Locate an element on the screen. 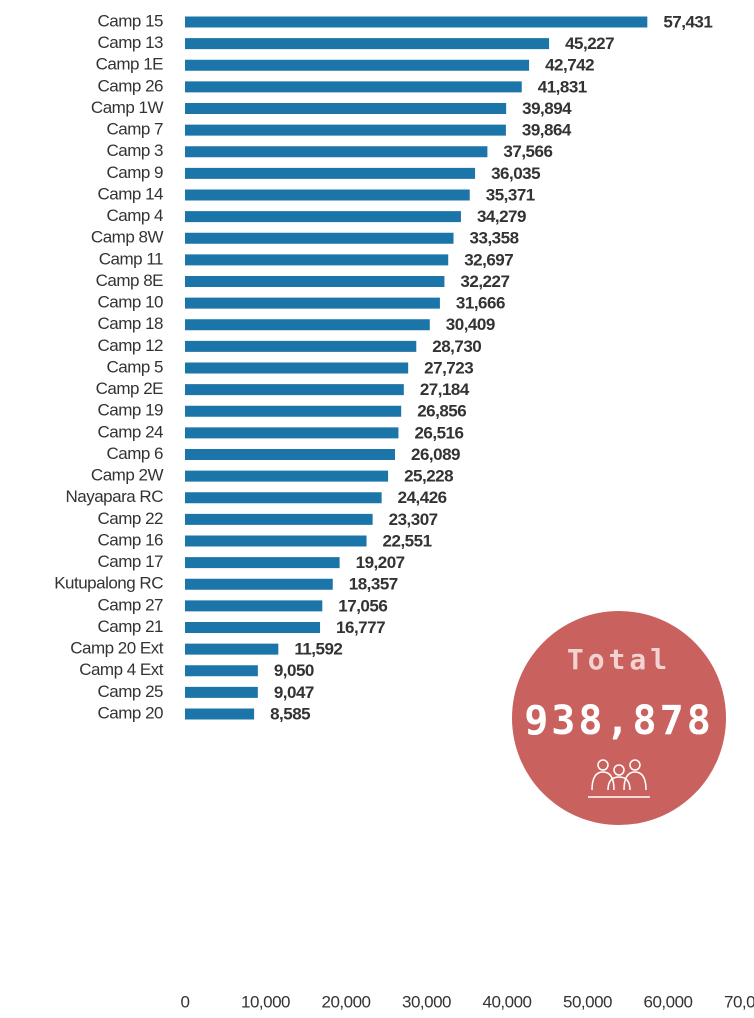 The height and width of the screenshot is (1018, 754). y-tick-label: Camp 21 is located at coordinates (131, 626).